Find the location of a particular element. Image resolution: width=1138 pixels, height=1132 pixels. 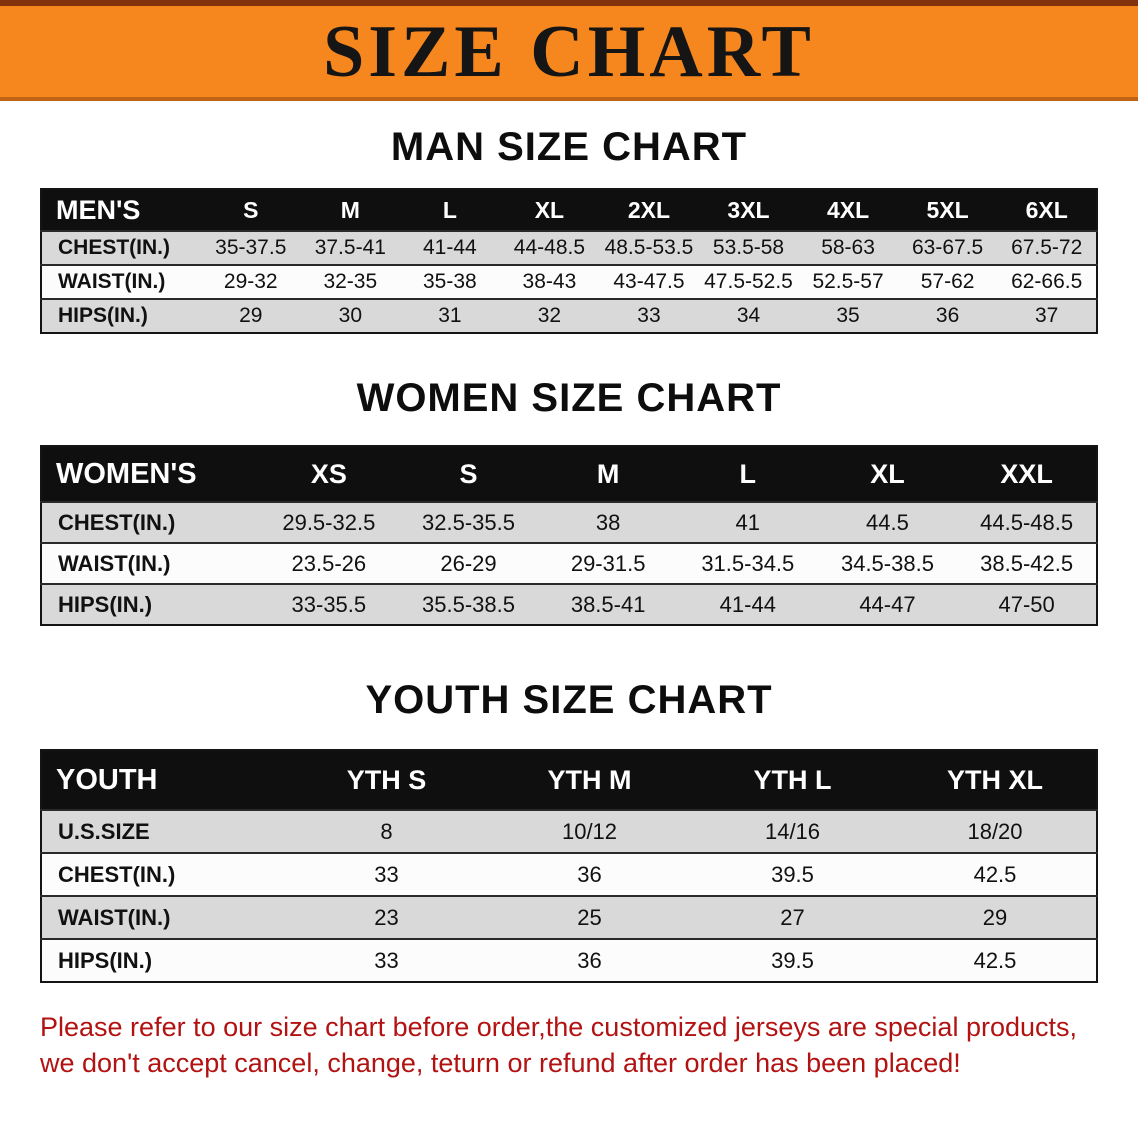

size-value-cell: 53.5-58 is located at coordinates (748, 247).